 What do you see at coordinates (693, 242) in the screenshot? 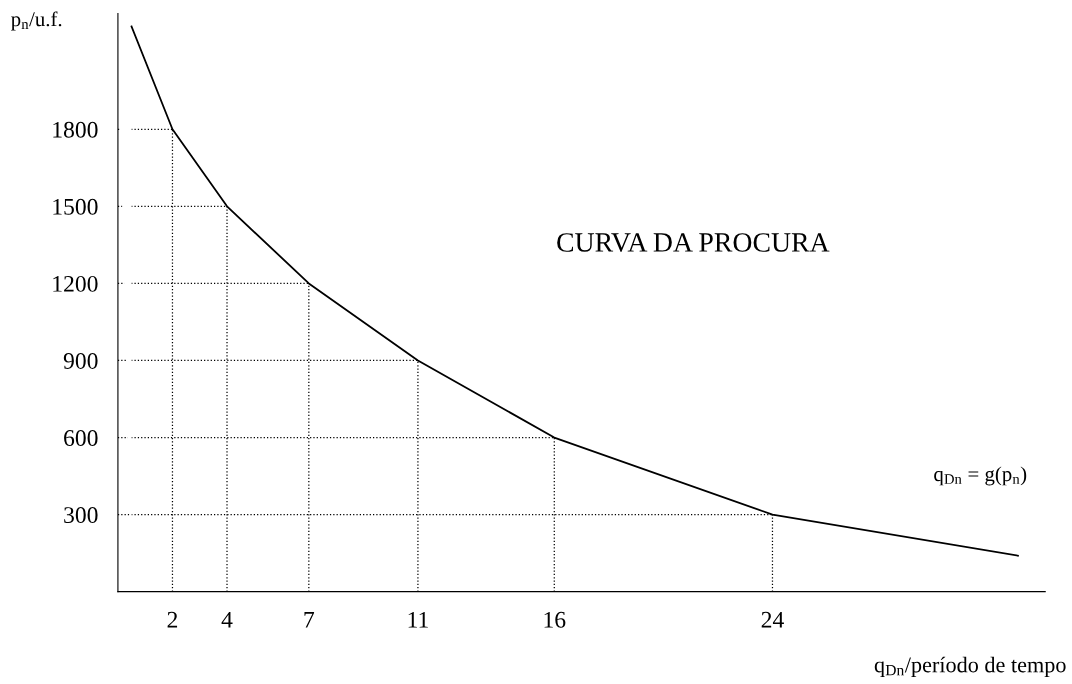
I see `annotation: CURVA DA PROCURA` at bounding box center [693, 242].